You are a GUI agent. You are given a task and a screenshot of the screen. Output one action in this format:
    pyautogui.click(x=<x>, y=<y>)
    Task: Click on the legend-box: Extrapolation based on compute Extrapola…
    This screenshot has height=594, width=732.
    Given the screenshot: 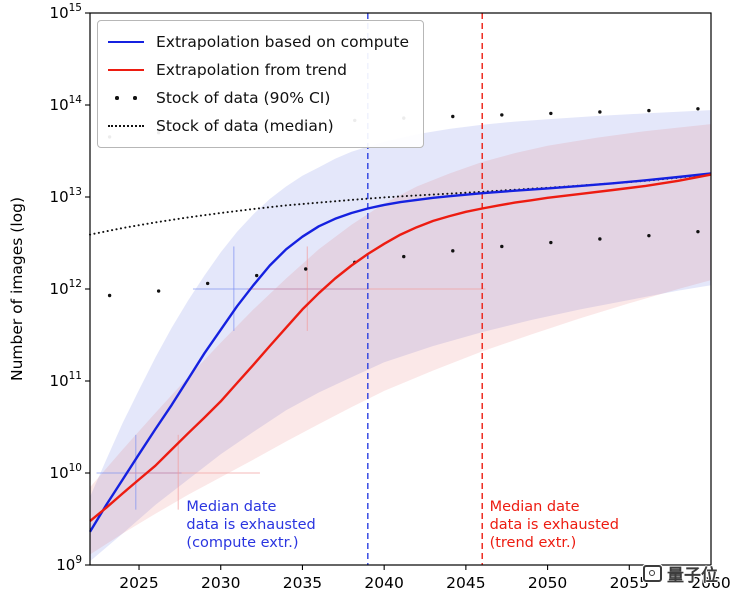 What is the action you would take?
    pyautogui.click(x=260, y=84)
    